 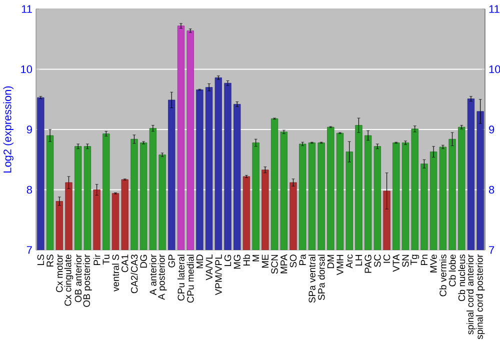 I want to click on x-tick-label: VTA, so click(x=396, y=263).